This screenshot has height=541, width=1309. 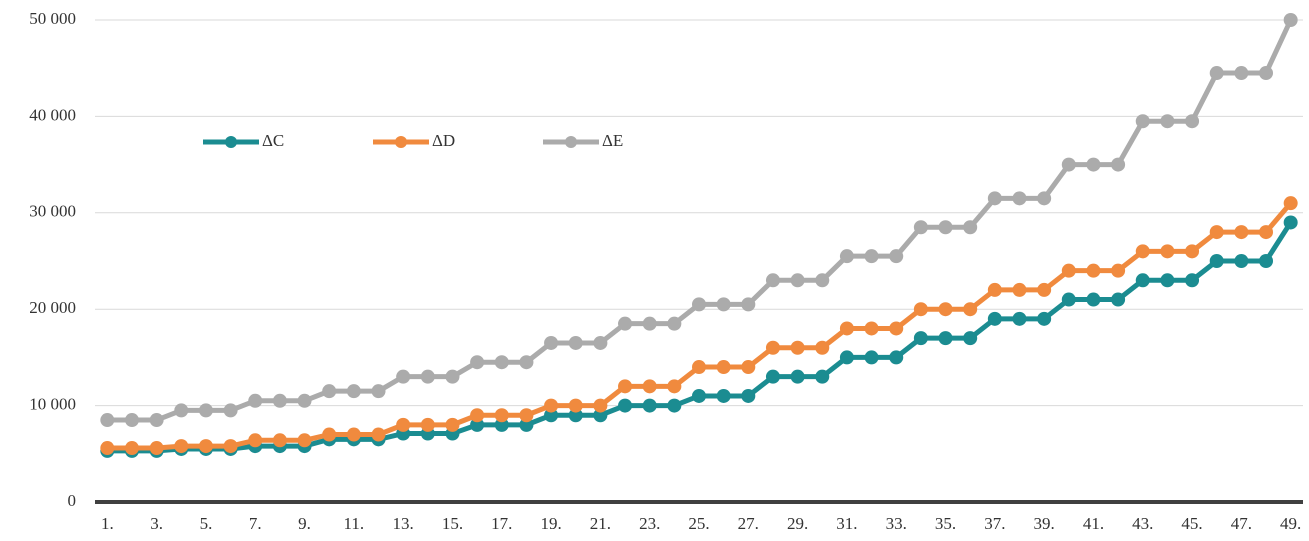 I want to click on x-tick-label: 5., so click(x=206, y=523).